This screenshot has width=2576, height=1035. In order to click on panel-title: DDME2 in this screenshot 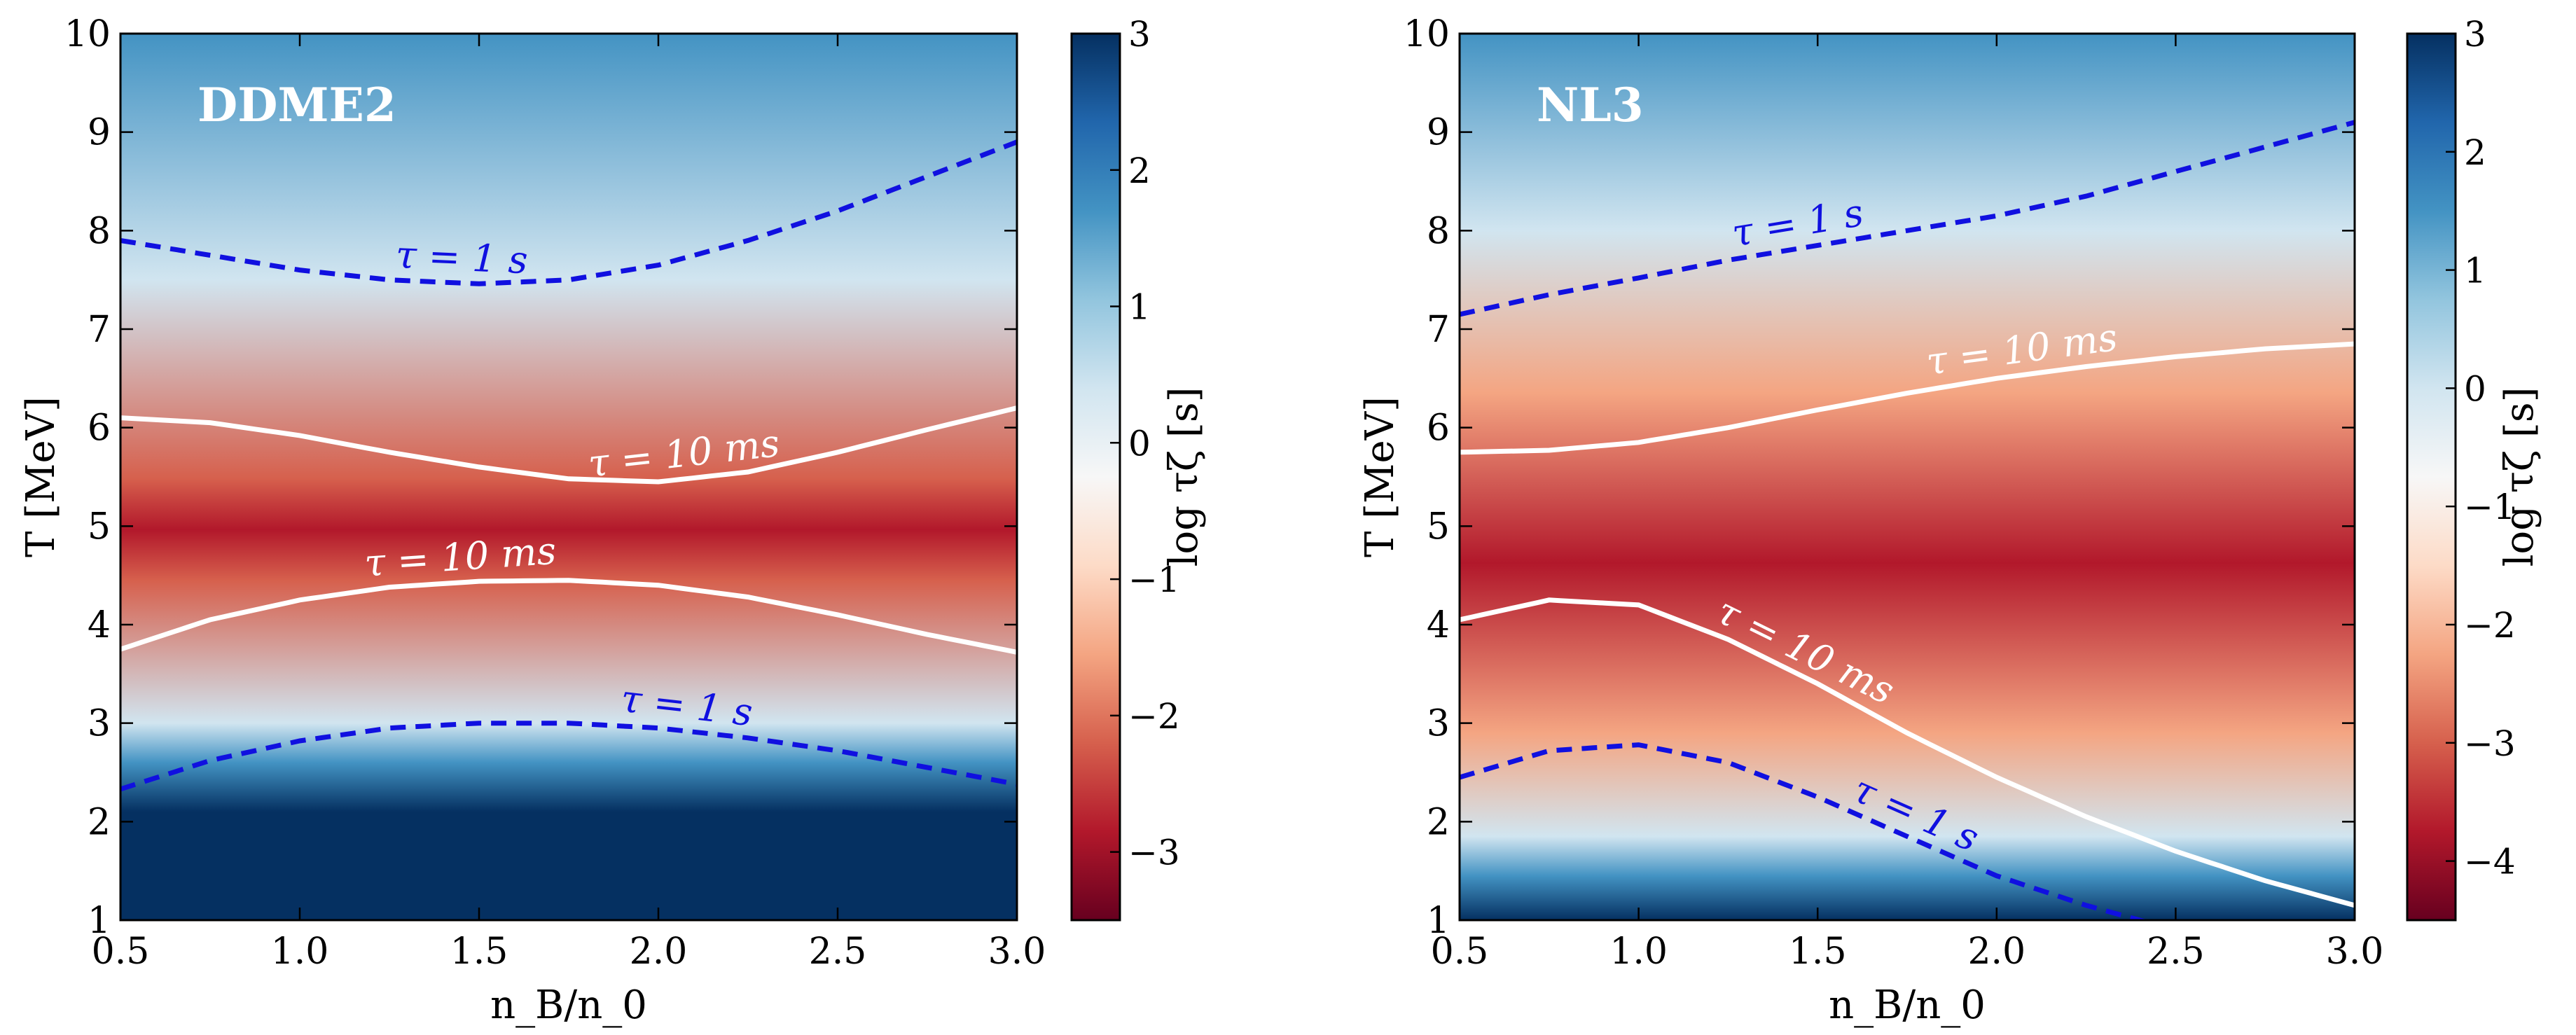, I will do `click(297, 105)`.